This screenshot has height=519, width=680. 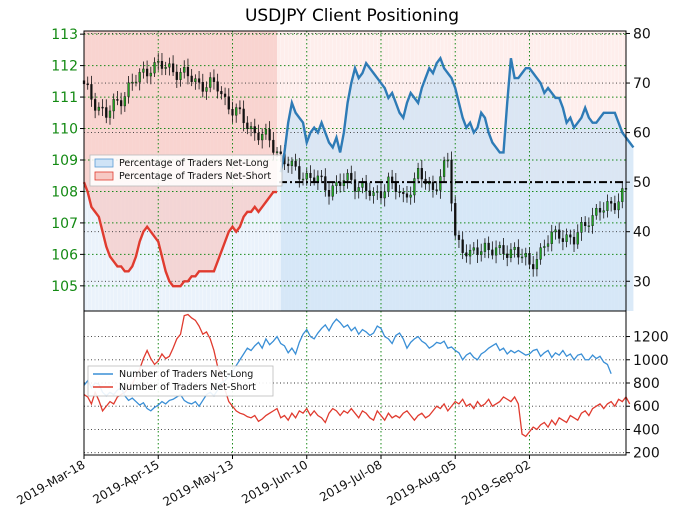 What do you see at coordinates (350, 480) in the screenshot?
I see `x-tick-label: 2019-Jul-08` at bounding box center [350, 480].